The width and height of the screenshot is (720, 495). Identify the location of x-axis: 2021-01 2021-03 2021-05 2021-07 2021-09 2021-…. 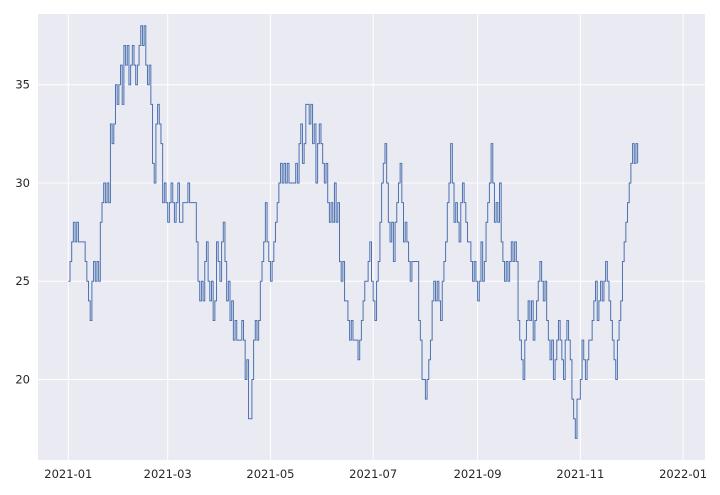
(375, 474).